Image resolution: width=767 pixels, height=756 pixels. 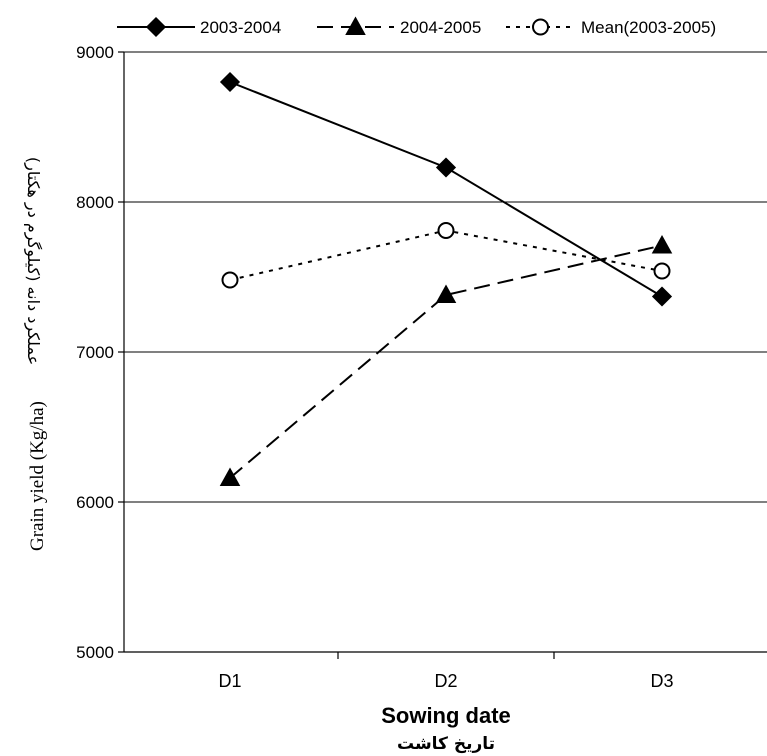 I want to click on series-2-point-d1, so click(x=230, y=476).